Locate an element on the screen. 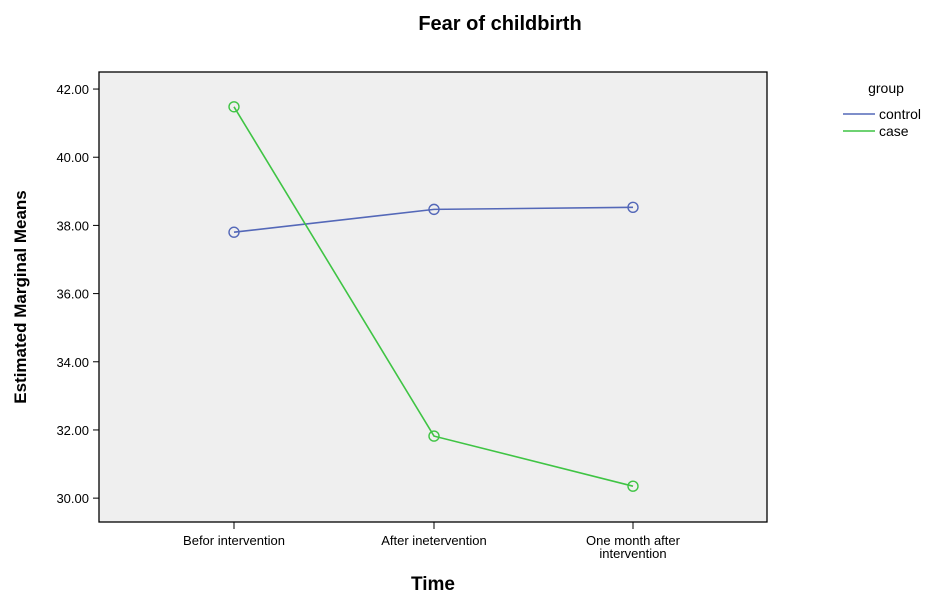  legend-label-control: control is located at coordinates (900, 114).